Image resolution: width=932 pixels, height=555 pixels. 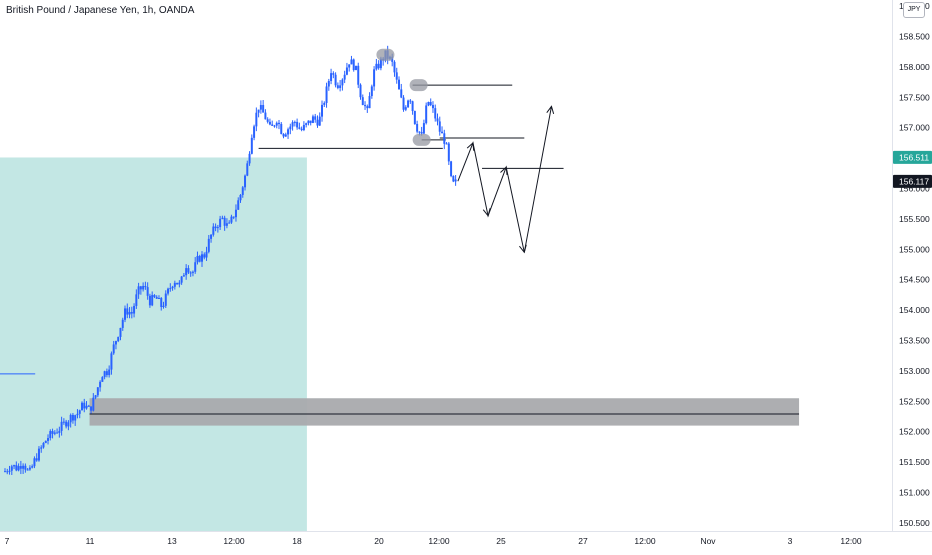 What do you see at coordinates (444, 412) in the screenshot?
I see `supply-zone` at bounding box center [444, 412].